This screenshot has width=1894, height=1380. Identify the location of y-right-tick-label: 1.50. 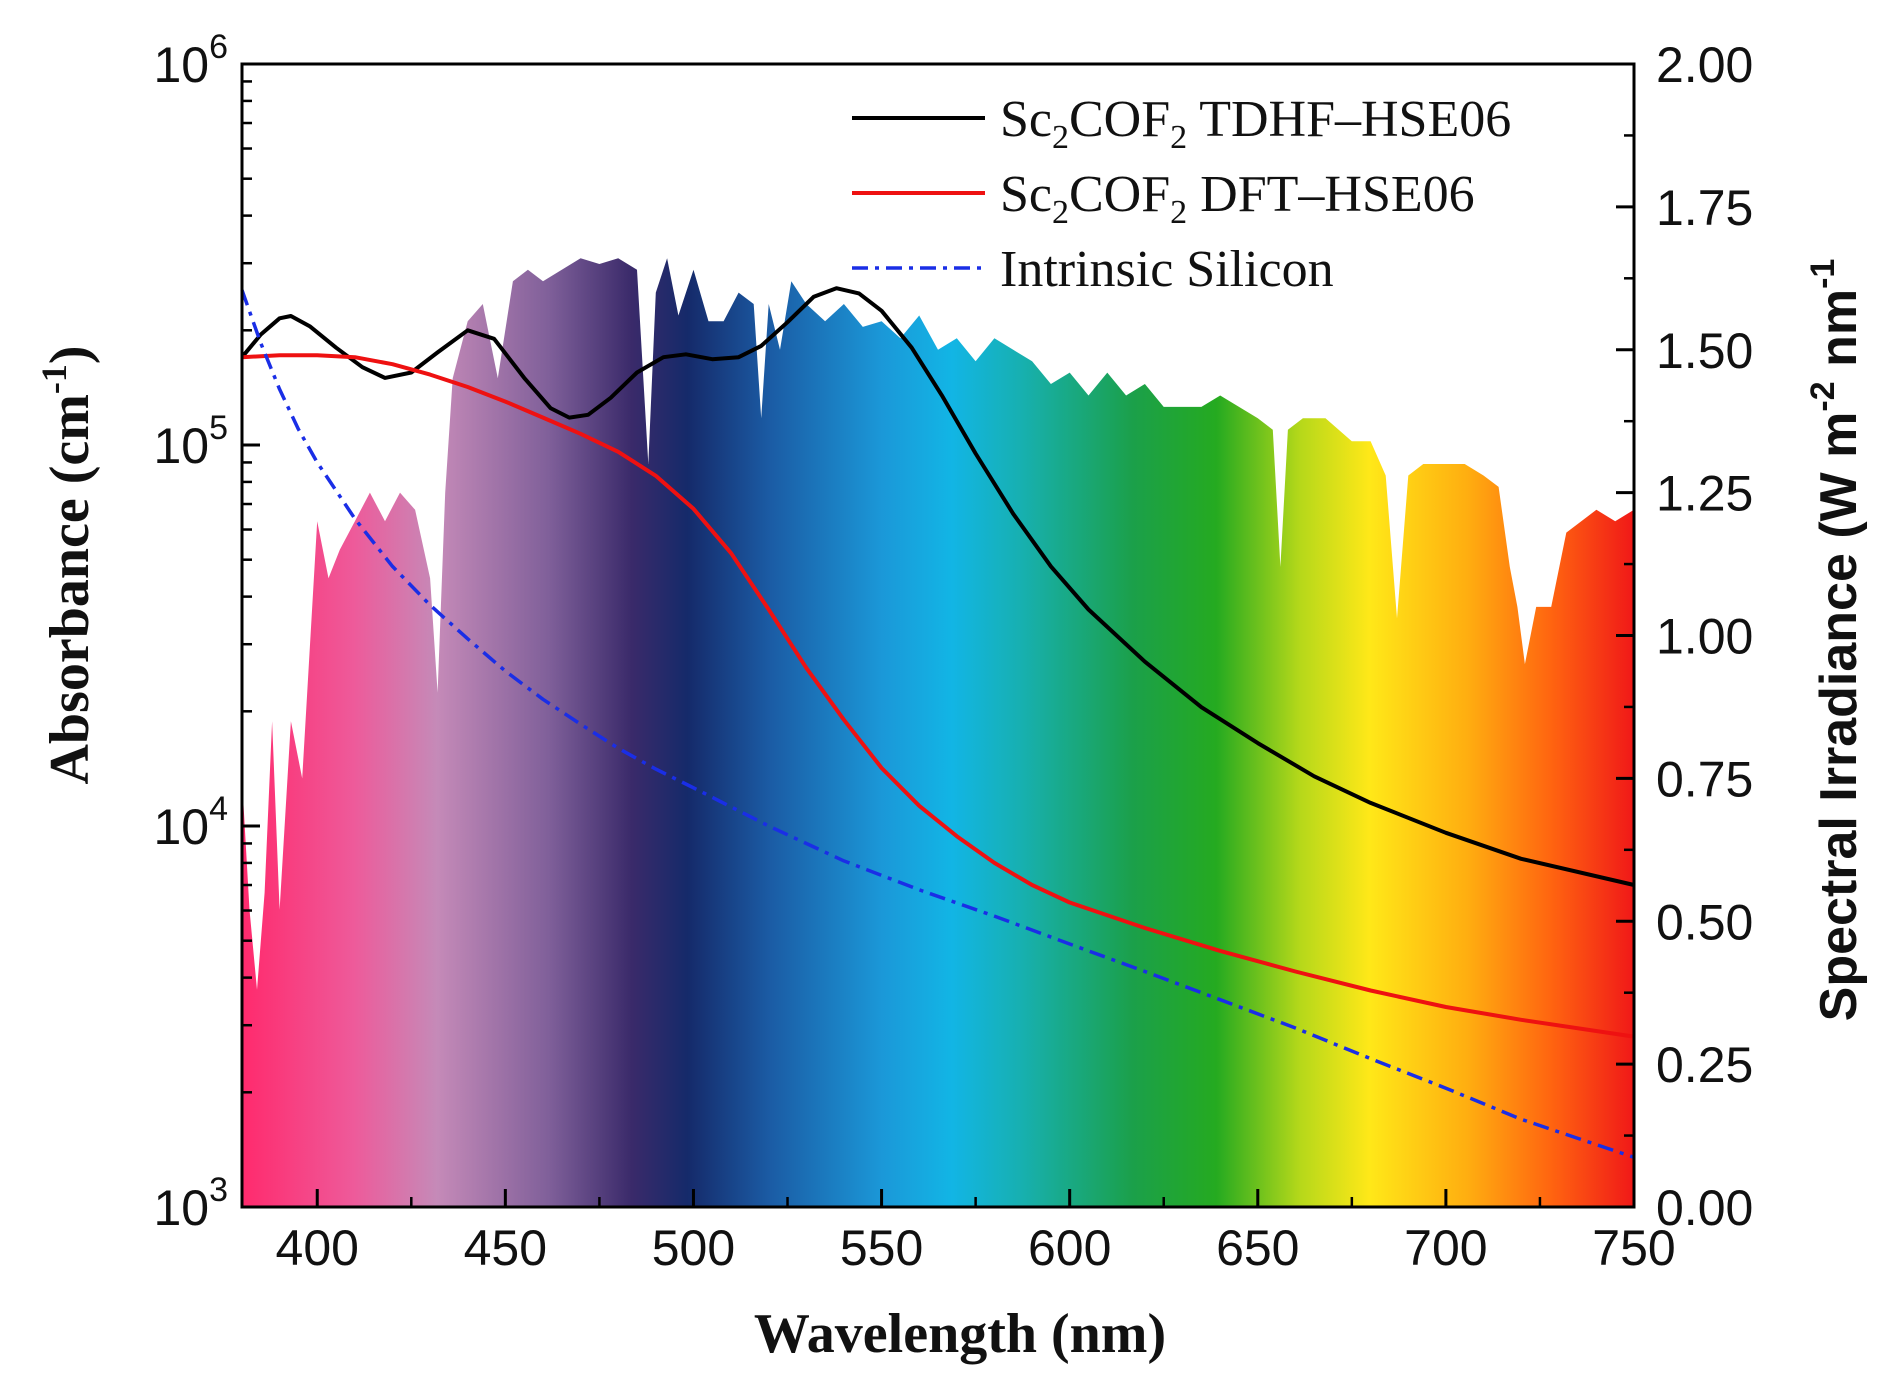
(1704, 351).